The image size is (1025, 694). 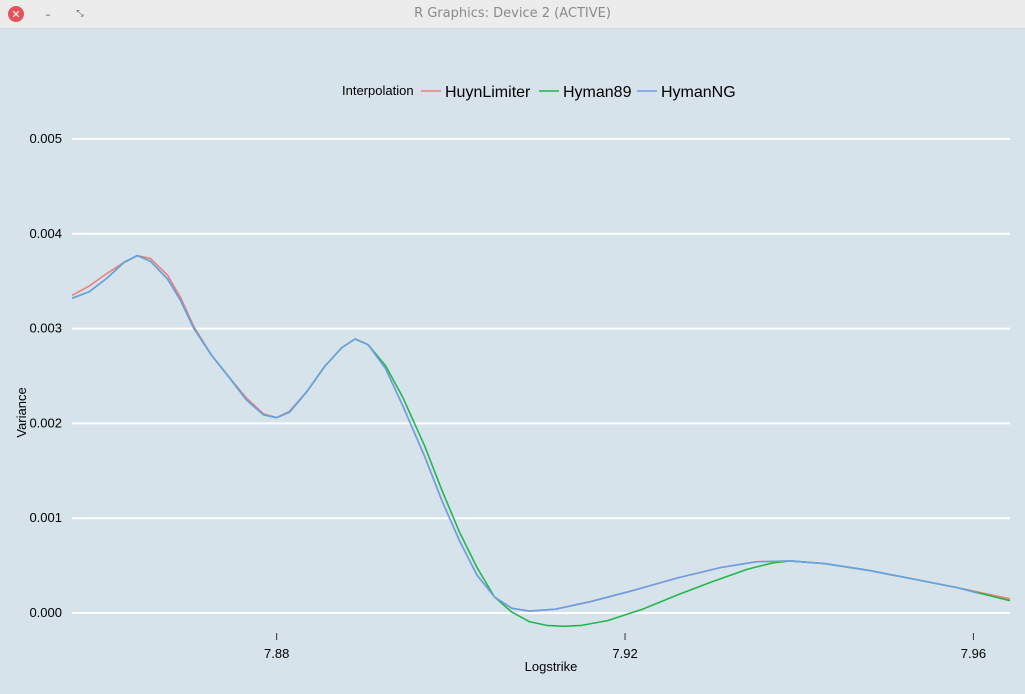 I want to click on y-tick-label: 0.005, so click(x=45, y=138).